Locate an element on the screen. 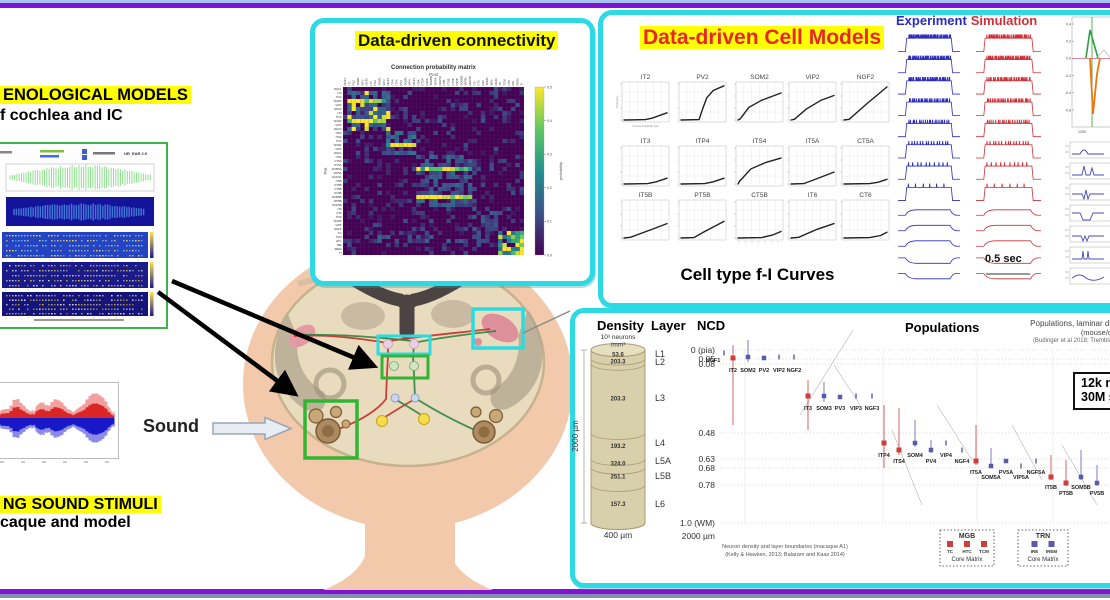 This screenshot has height=600, width=1110. stats-line1: 12k n is located at coordinates (1095, 383).